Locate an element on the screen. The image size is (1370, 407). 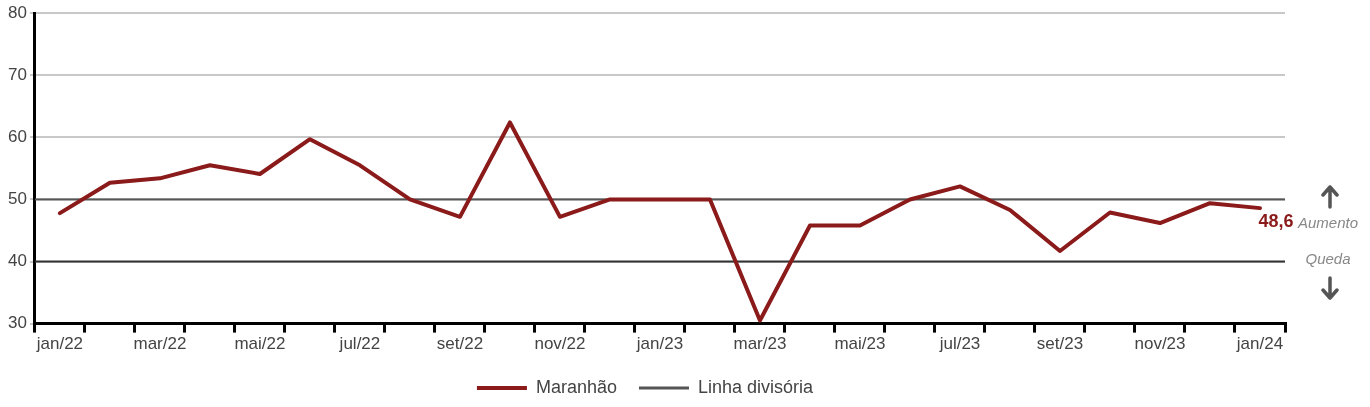
x-tick-label: mar/23 is located at coordinates (760, 344).